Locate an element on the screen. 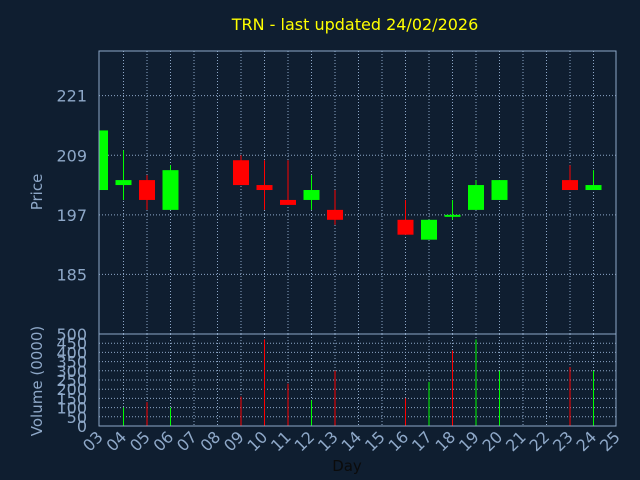 The height and width of the screenshot is (480, 640). volume-bars is located at coordinates (358, 382).